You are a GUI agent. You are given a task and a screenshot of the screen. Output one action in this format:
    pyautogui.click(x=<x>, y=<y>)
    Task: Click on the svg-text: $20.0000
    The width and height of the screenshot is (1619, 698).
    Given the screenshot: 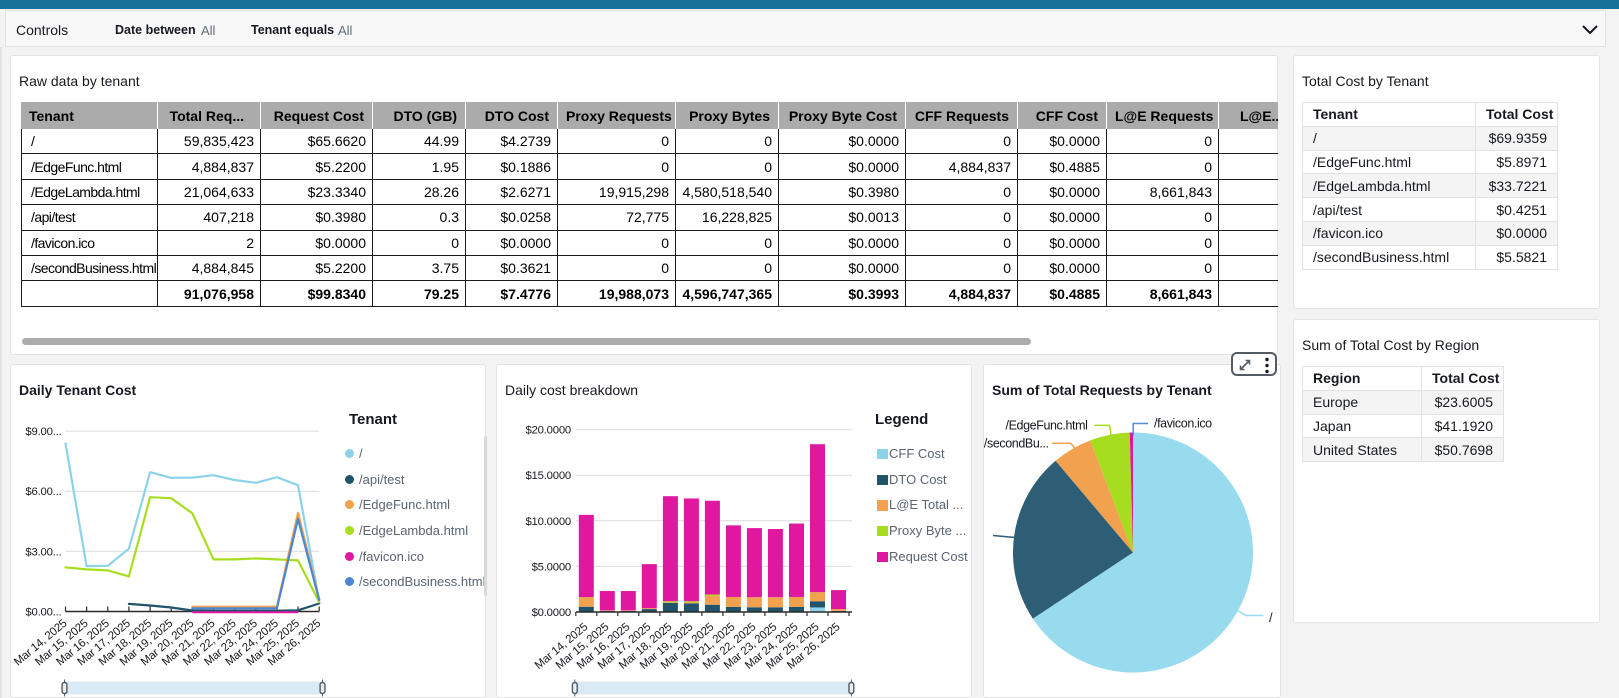 What is the action you would take?
    pyautogui.click(x=548, y=431)
    